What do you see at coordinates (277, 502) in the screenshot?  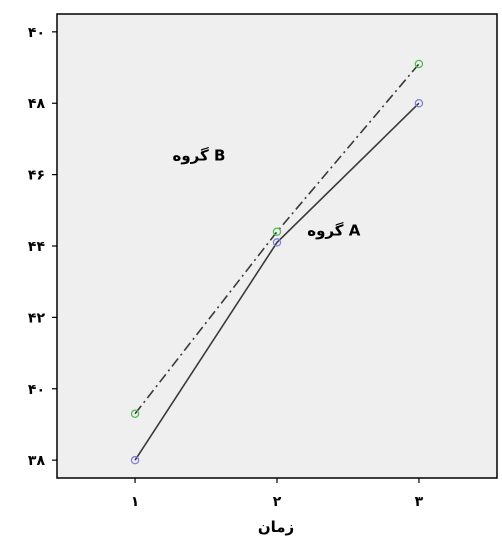 I see `x-tick-label: ۲` at bounding box center [277, 502].